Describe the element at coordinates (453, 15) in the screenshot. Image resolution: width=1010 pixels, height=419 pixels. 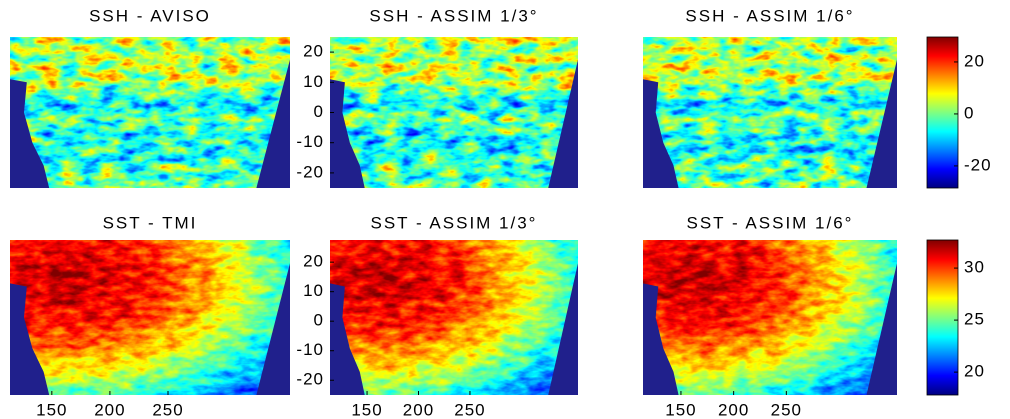
I see `panel-title: SSH - ASSIM 1/3°` at that location.